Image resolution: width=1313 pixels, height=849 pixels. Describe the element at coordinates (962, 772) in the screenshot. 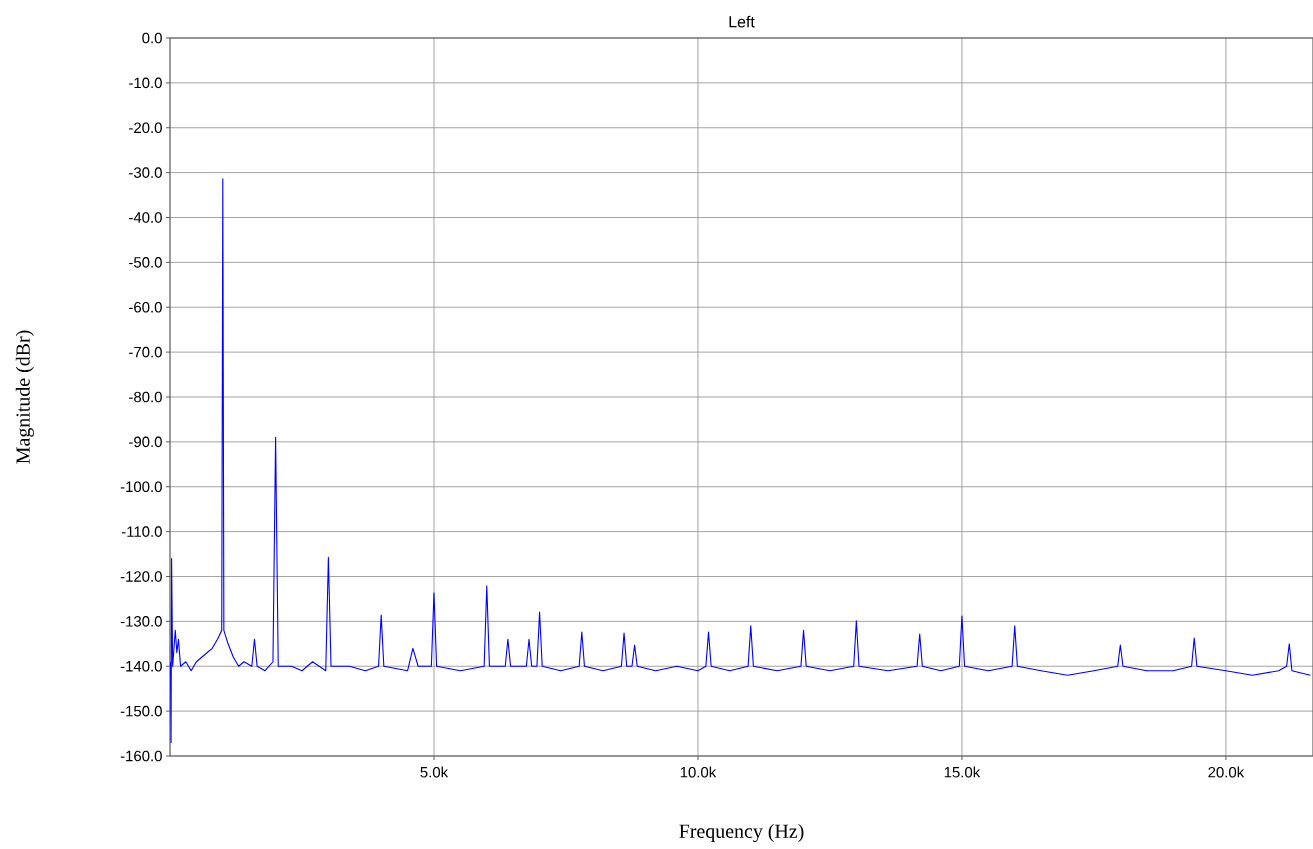

I see `x-tick-label: 15.0k` at that location.